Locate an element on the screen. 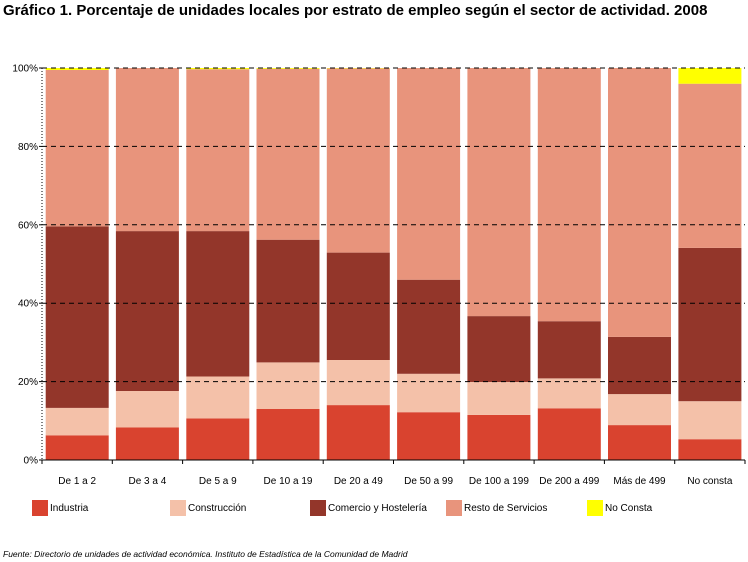  legend-item: Comercio y Hostelería is located at coordinates (368, 508).